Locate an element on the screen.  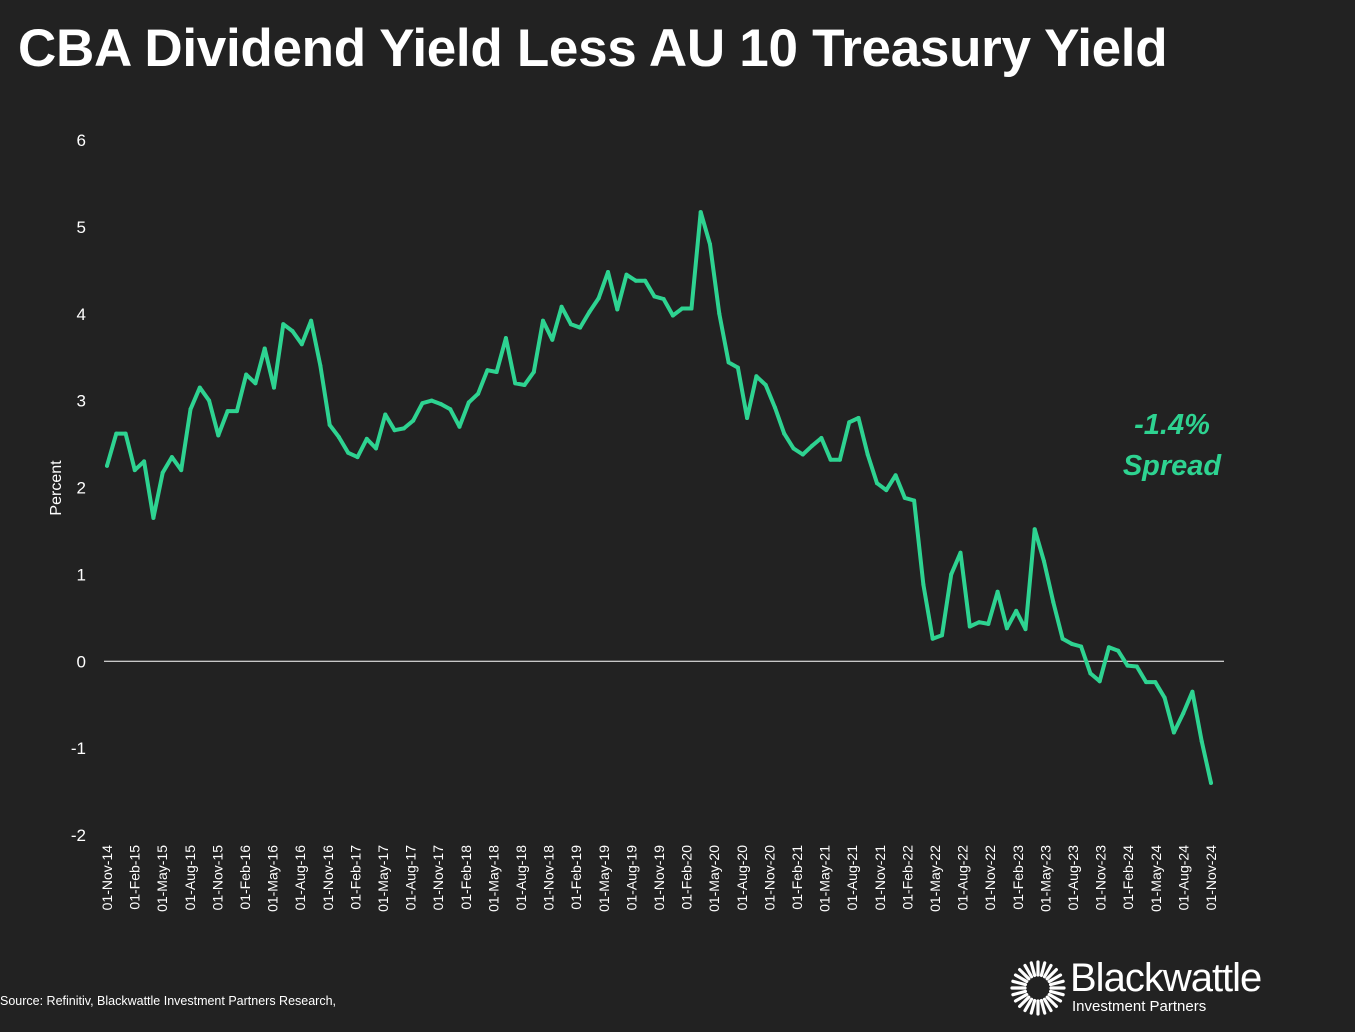
x-tick-label: 01-Aug-24 is located at coordinates (1183, 878).